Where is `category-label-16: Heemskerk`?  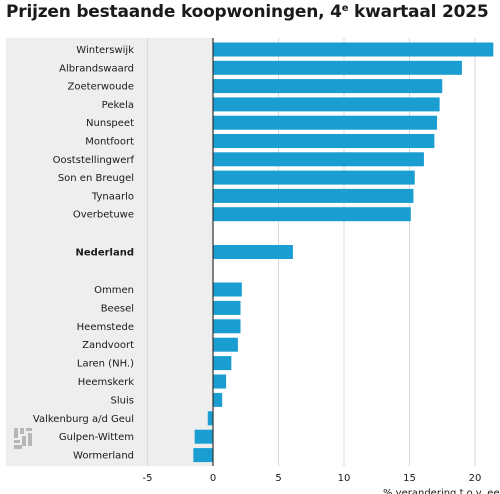
category-label-16: Heemskerk is located at coordinates (106, 382).